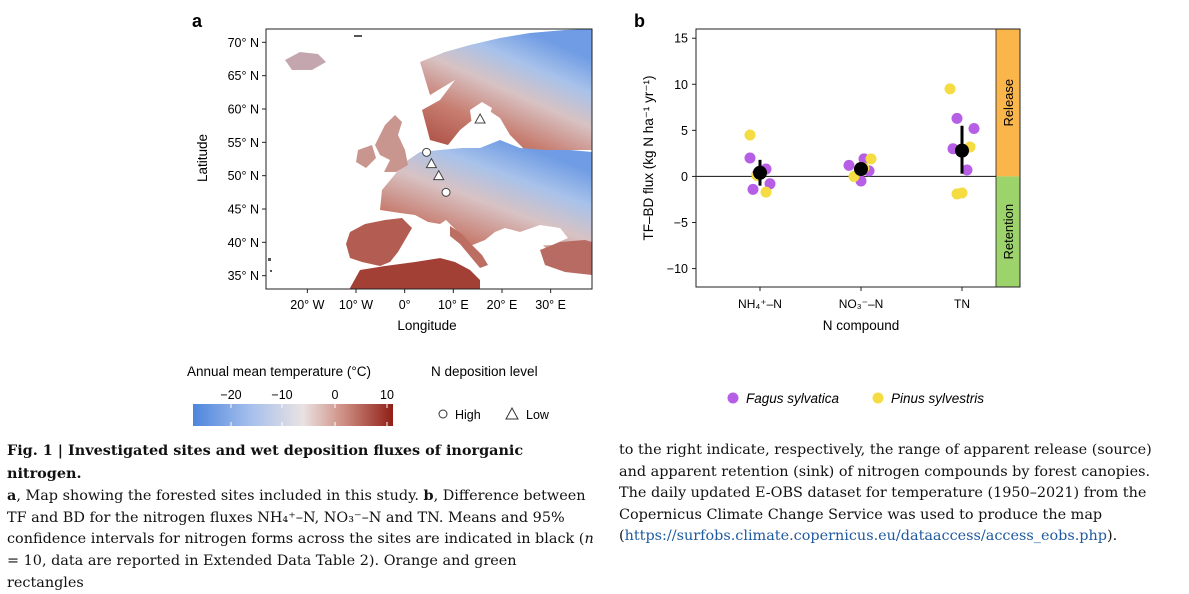 The image size is (1189, 594). What do you see at coordinates (639, 21) in the screenshot?
I see `panel-b-label: b` at bounding box center [639, 21].